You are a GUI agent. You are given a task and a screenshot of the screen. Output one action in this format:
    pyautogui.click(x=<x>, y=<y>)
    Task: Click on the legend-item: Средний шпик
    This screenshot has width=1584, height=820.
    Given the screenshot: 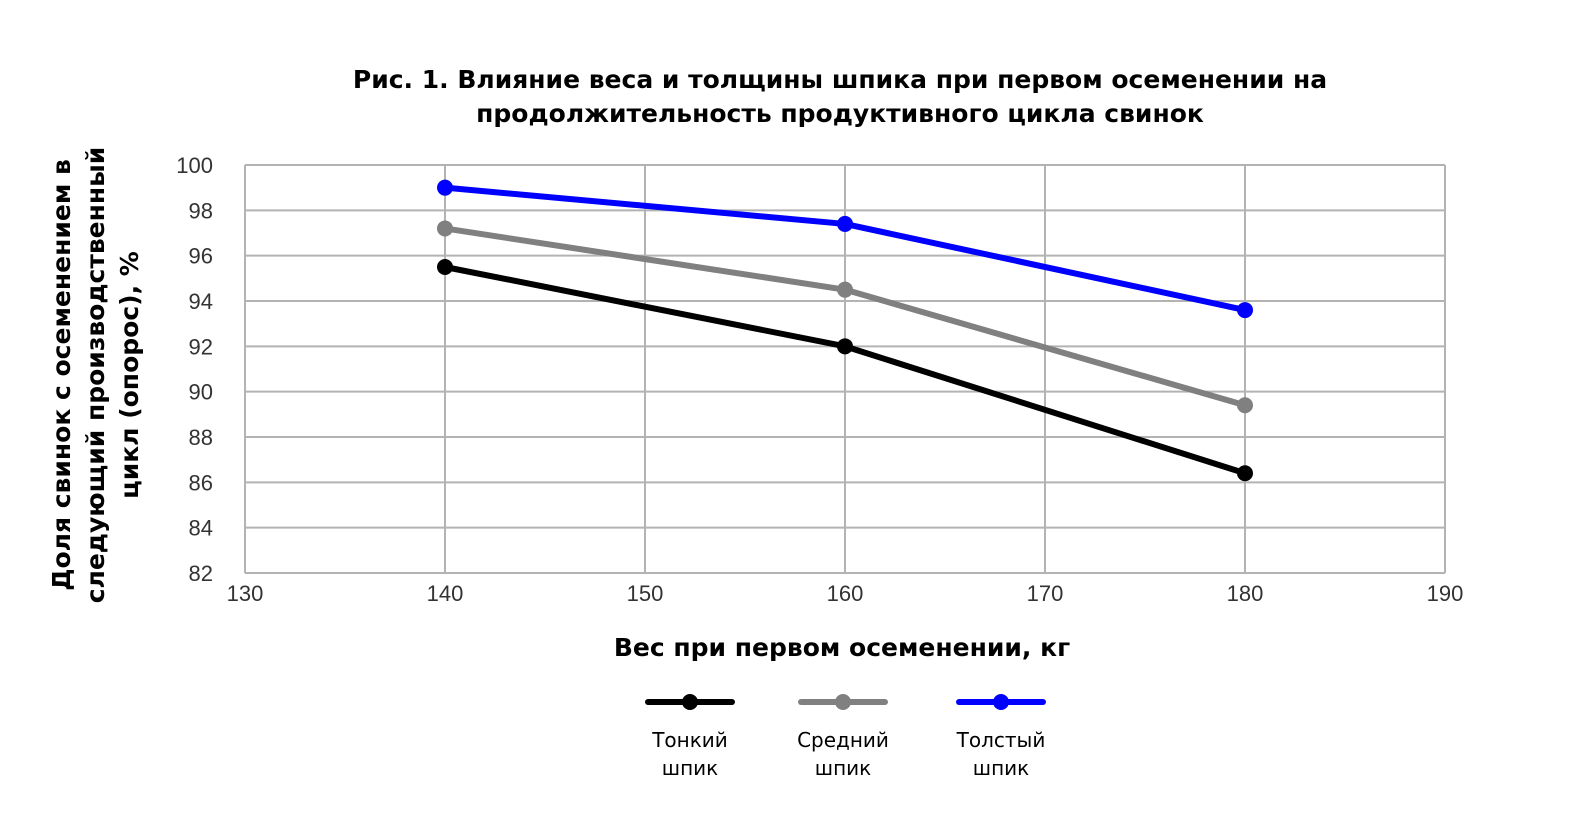 What is the action you would take?
    pyautogui.click(x=843, y=737)
    